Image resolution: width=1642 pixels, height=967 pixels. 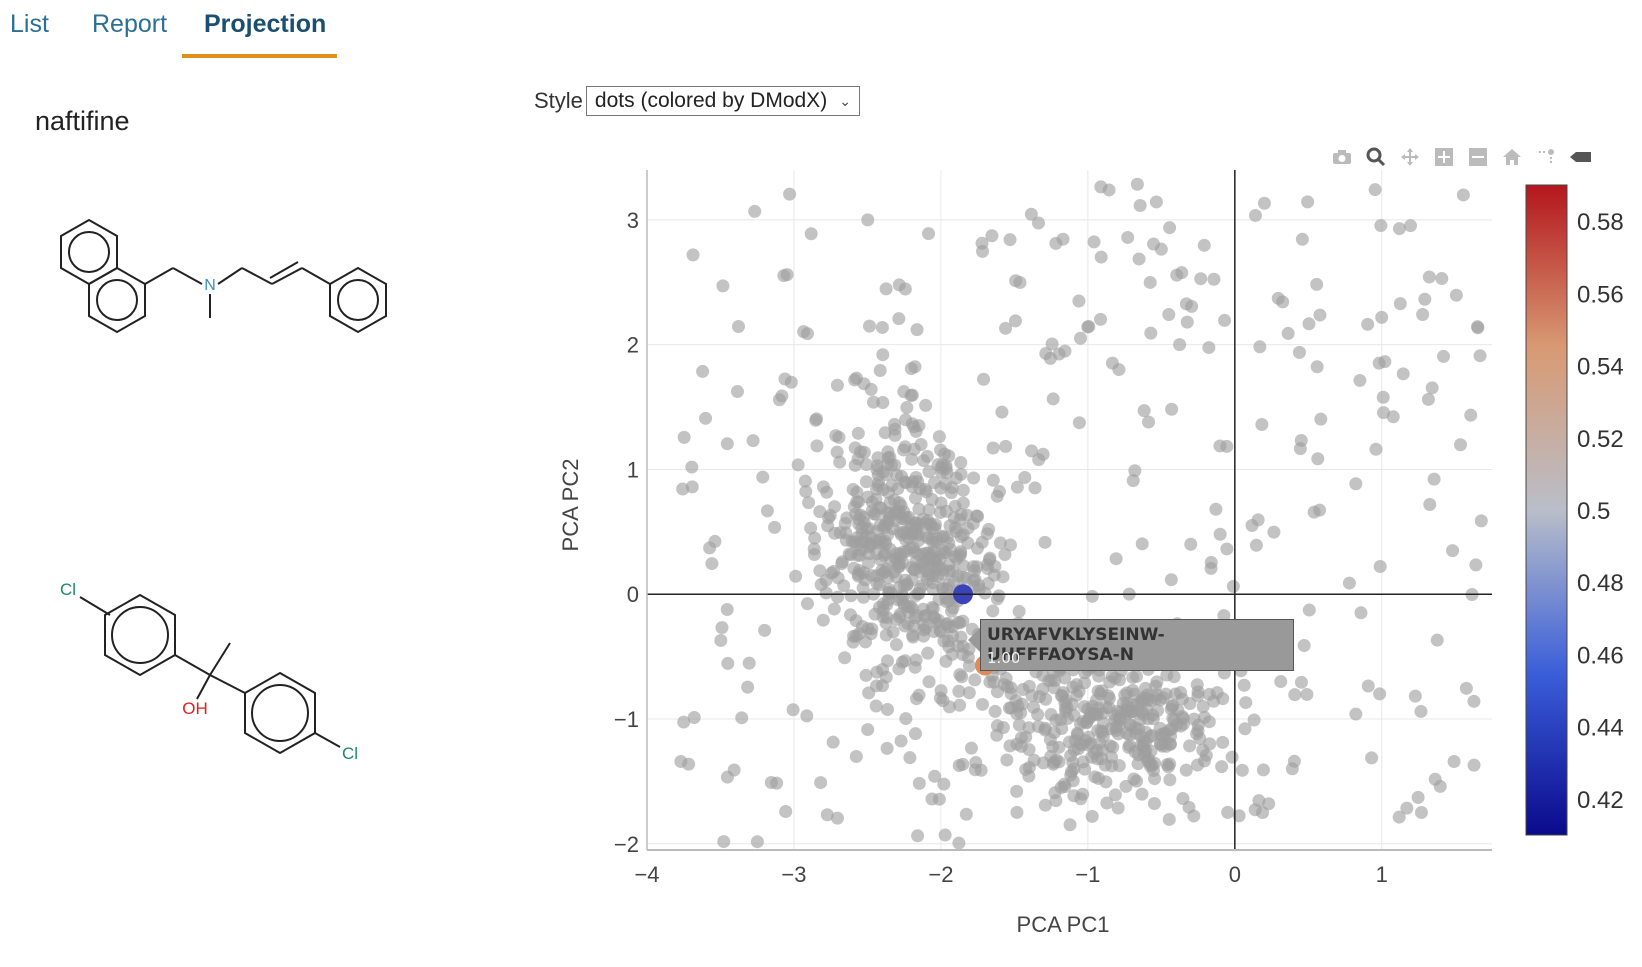 I want to click on active-tab-indicator, so click(x=259, y=56).